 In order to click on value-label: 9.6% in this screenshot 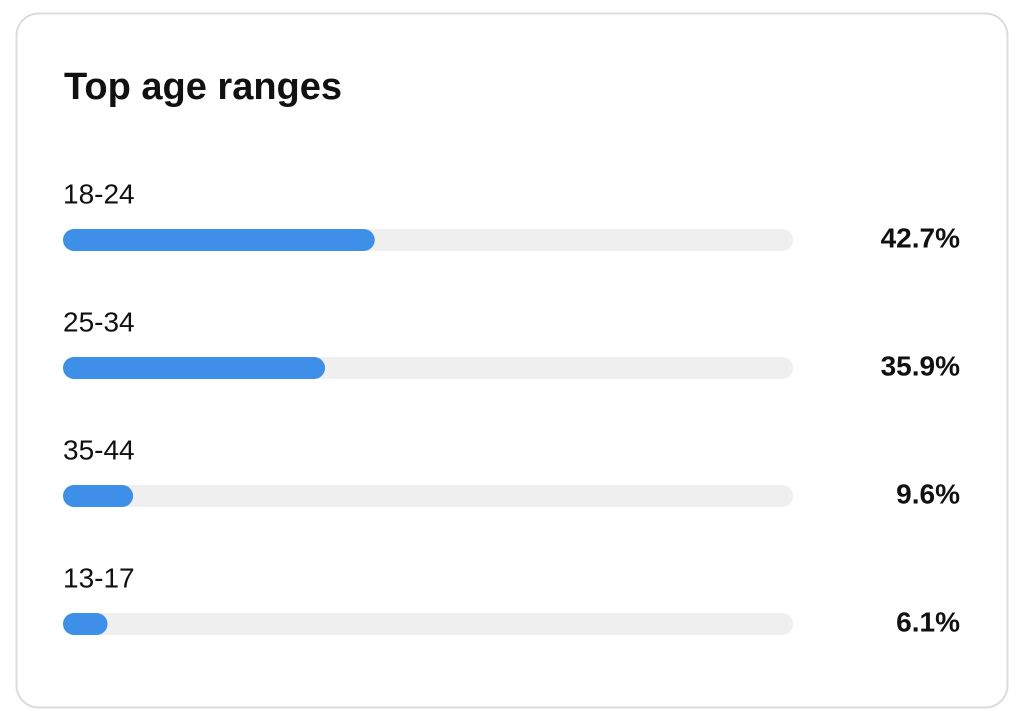, I will do `click(928, 493)`.